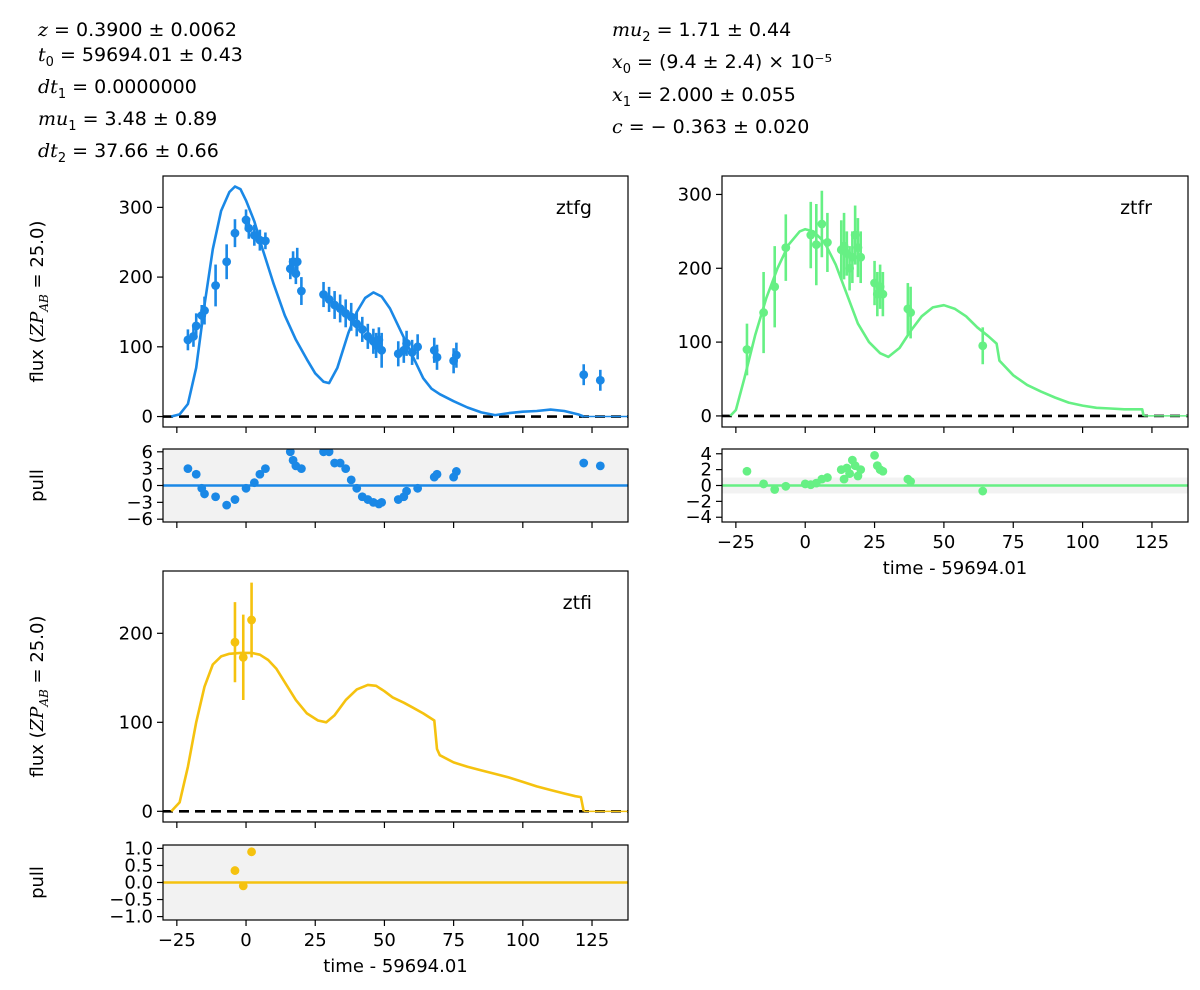  Describe the element at coordinates (136, 277) in the screenshot. I see `ztfg-flux-ytick-label: 200` at that location.